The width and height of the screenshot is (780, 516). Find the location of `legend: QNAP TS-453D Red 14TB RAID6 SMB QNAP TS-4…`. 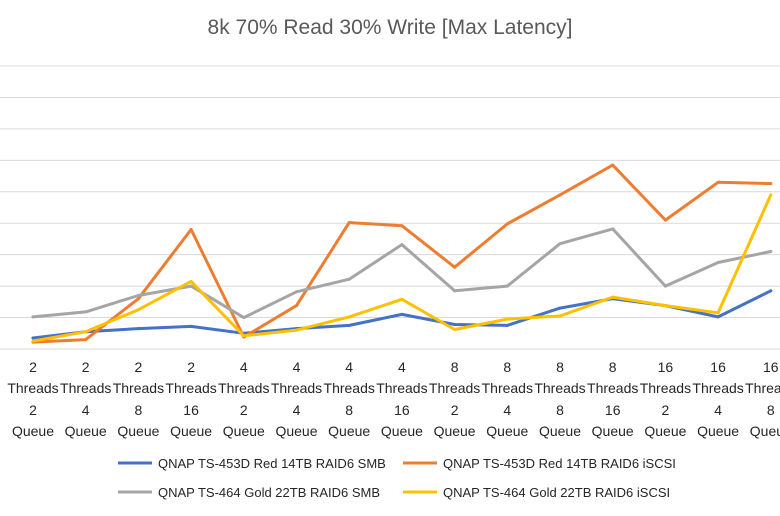

legend: QNAP TS-453D Red 14TB RAID6 SMB QNAP TS-4… is located at coordinates (397, 478).